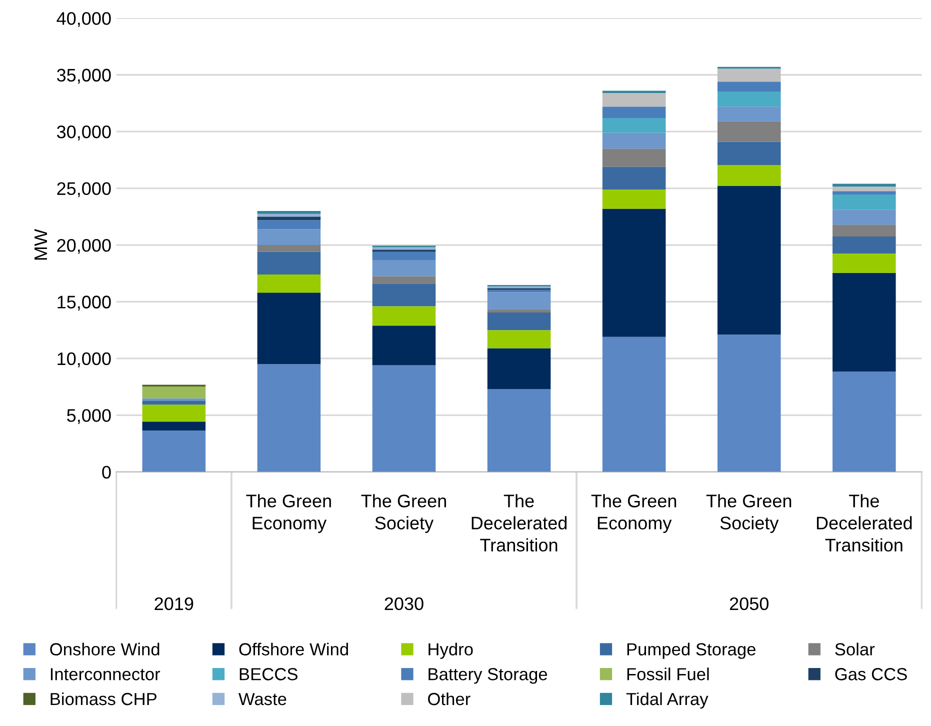 This screenshot has height=726, width=931. Describe the element at coordinates (449, 699) in the screenshot. I see `legend-label: Other` at that location.